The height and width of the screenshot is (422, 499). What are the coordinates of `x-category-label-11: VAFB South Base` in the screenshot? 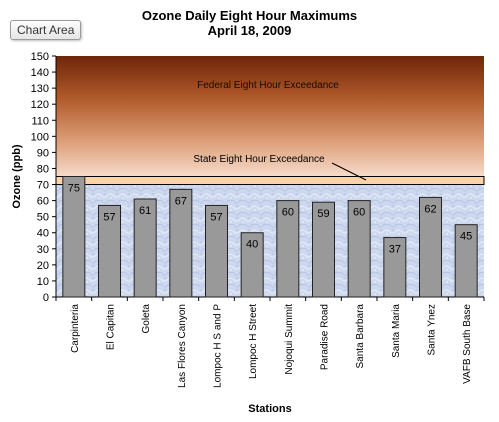 It's located at (467, 344).